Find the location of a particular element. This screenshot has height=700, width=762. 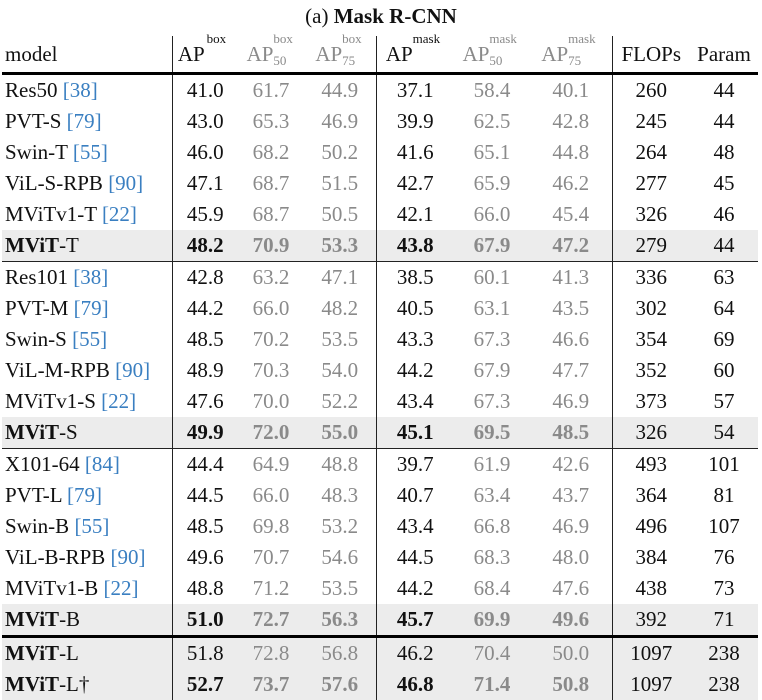

model-name: Swin-S is located at coordinates (39, 339).